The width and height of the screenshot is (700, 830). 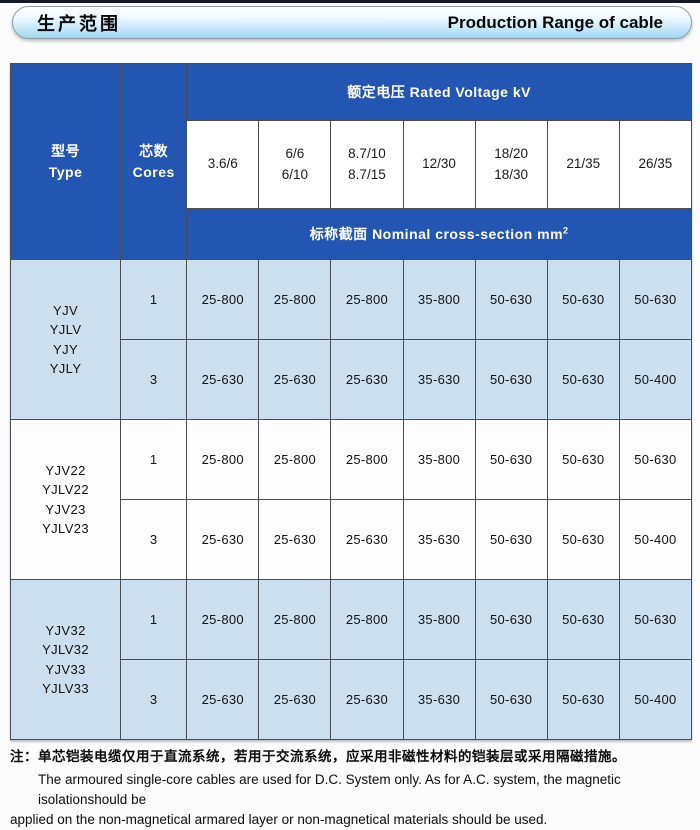 What do you see at coordinates (223, 164) in the screenshot?
I see `voltage-column-header: 3.6/6` at bounding box center [223, 164].